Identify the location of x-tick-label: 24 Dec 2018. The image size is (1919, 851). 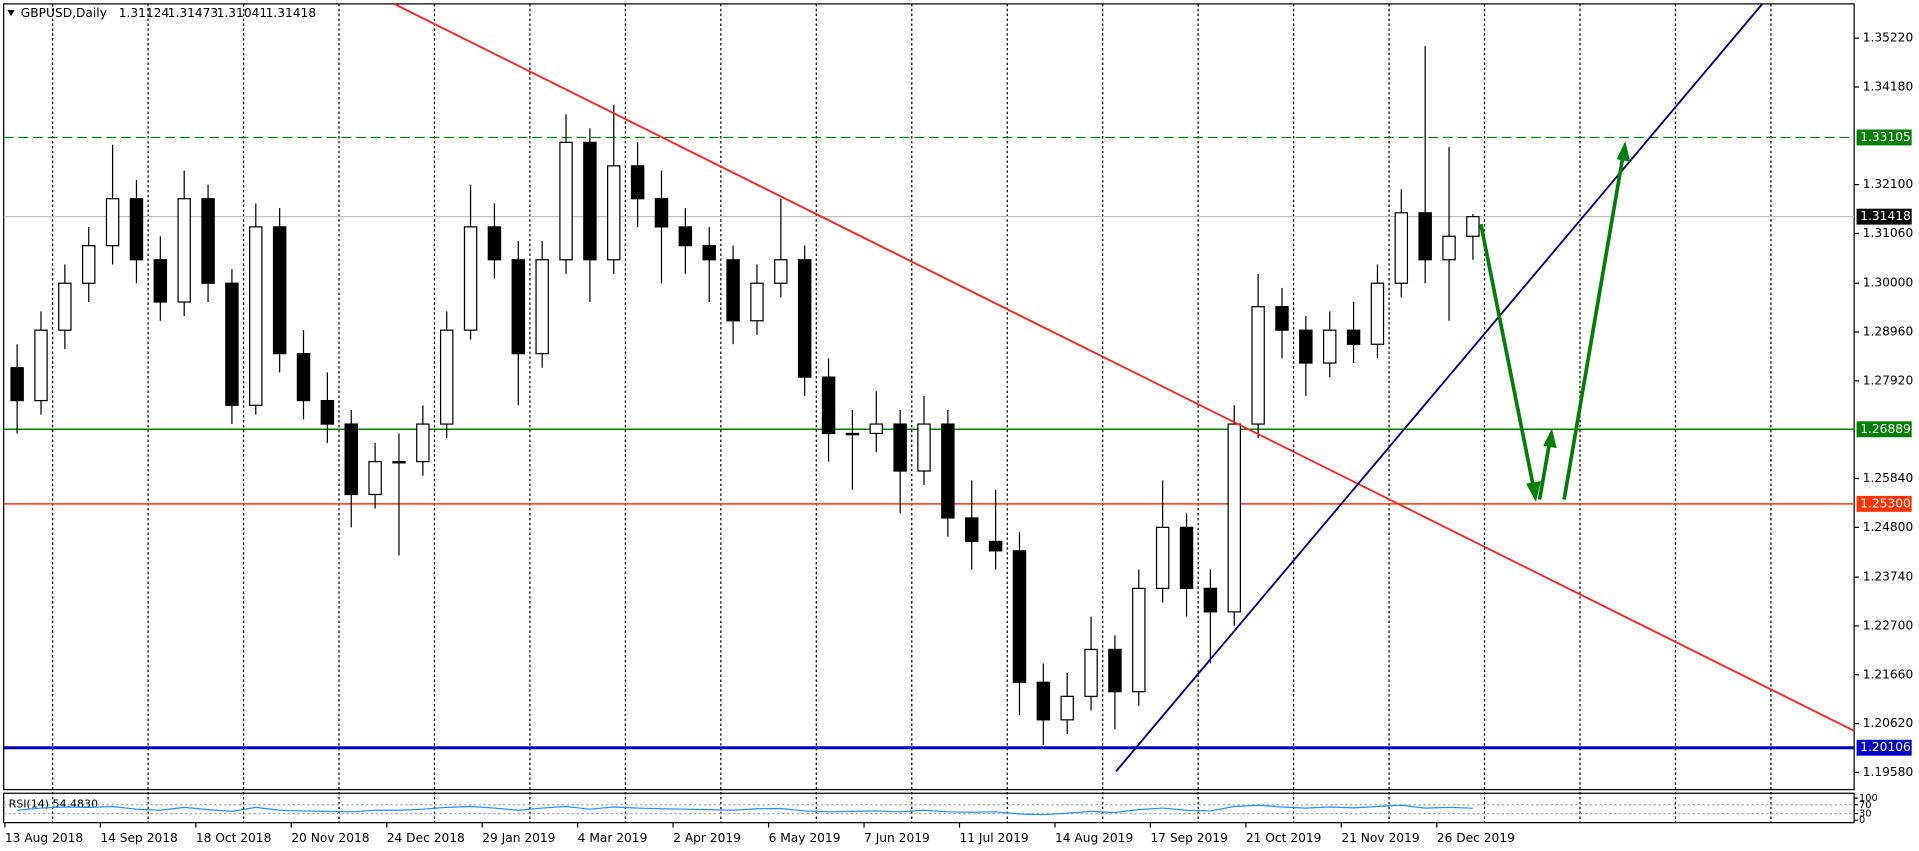
(426, 838).